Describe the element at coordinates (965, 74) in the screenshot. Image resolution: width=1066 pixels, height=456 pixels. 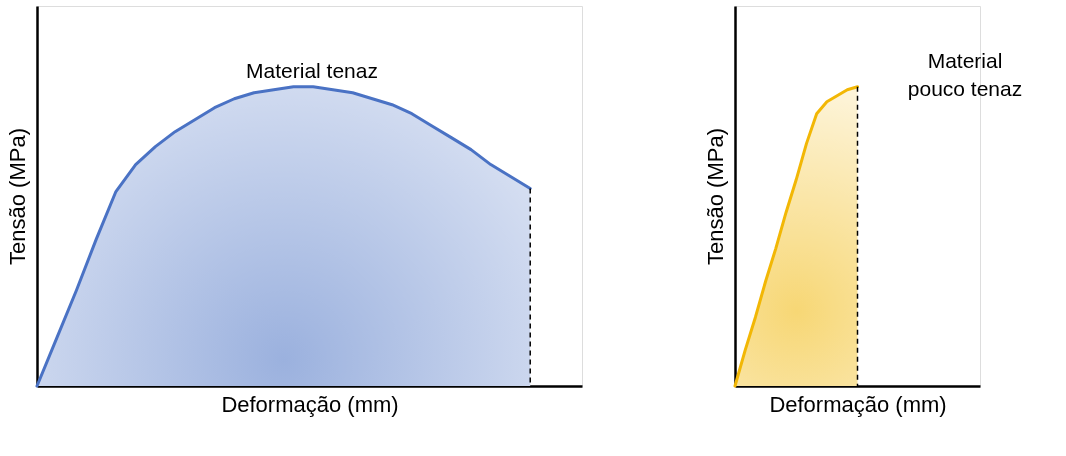
I see `text: Material pouco tenaz` at that location.